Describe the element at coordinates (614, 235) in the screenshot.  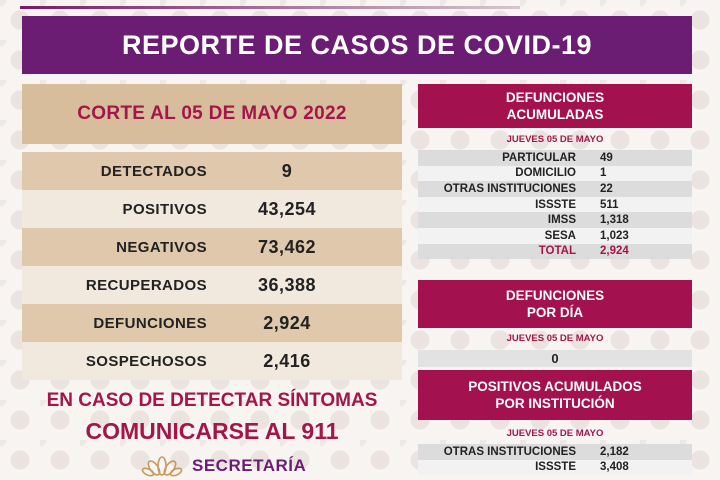
I see `row-value: 1,023` at that location.